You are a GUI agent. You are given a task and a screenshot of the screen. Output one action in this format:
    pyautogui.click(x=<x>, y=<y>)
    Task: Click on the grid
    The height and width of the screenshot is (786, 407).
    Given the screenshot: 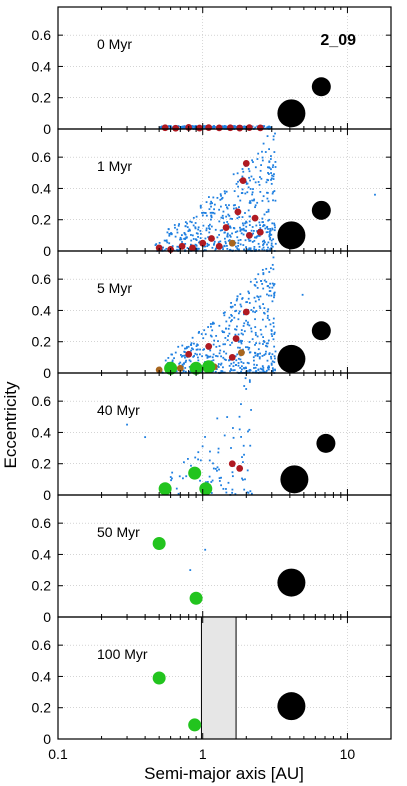 What is the action you would take?
    pyautogui.click(x=224, y=68)
    